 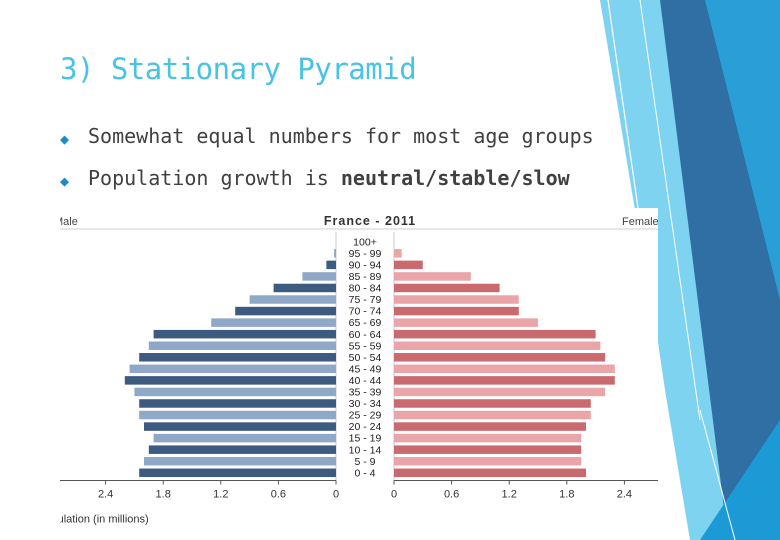 I want to click on age-group-label: 20 - 24, so click(x=365, y=427).